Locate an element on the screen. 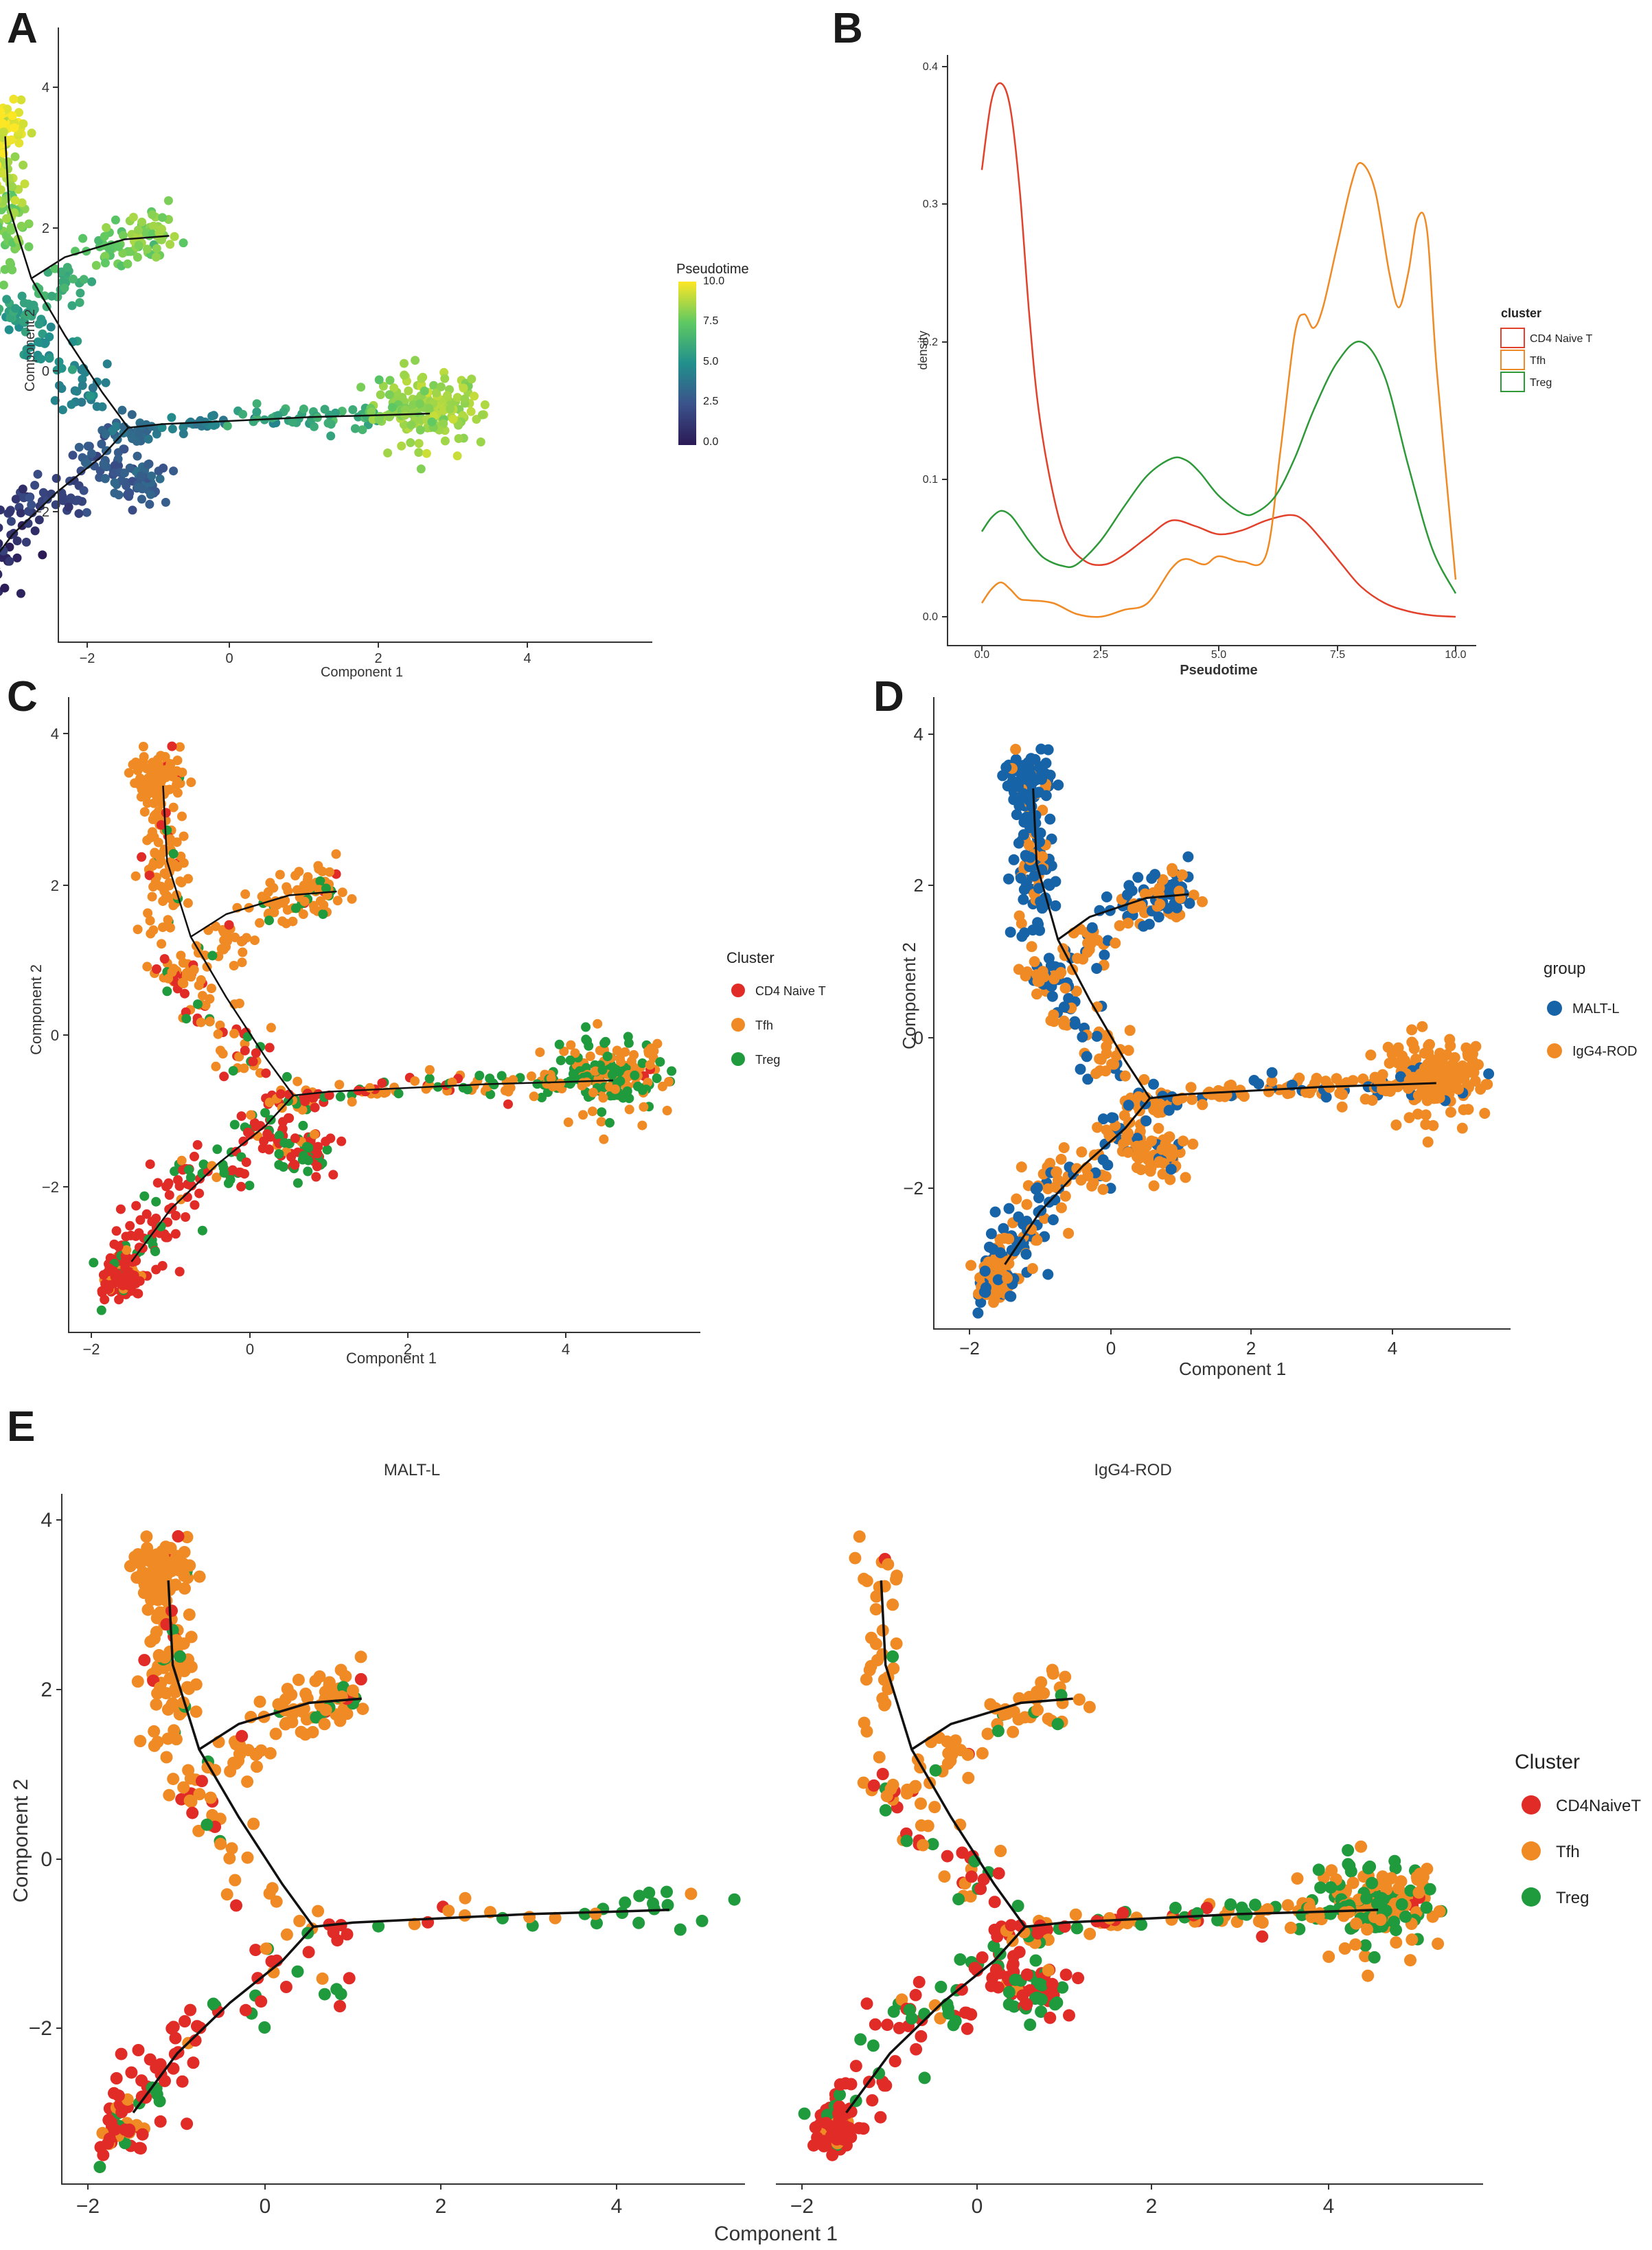 The width and height of the screenshot is (1652, 2250). panel-d-legend-key-igg4 is located at coordinates (1554, 1050).